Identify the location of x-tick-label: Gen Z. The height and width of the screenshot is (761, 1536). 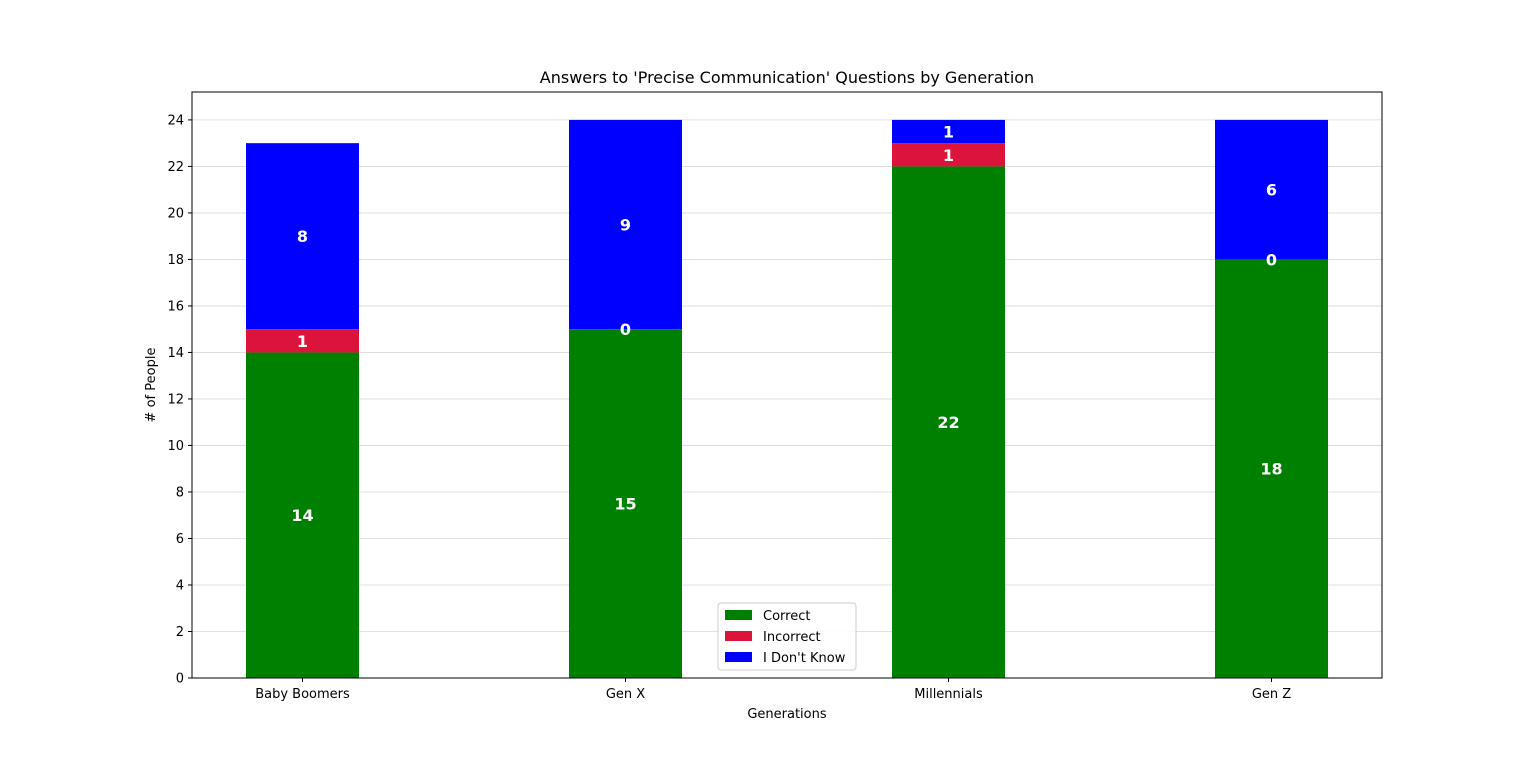
(1271, 694).